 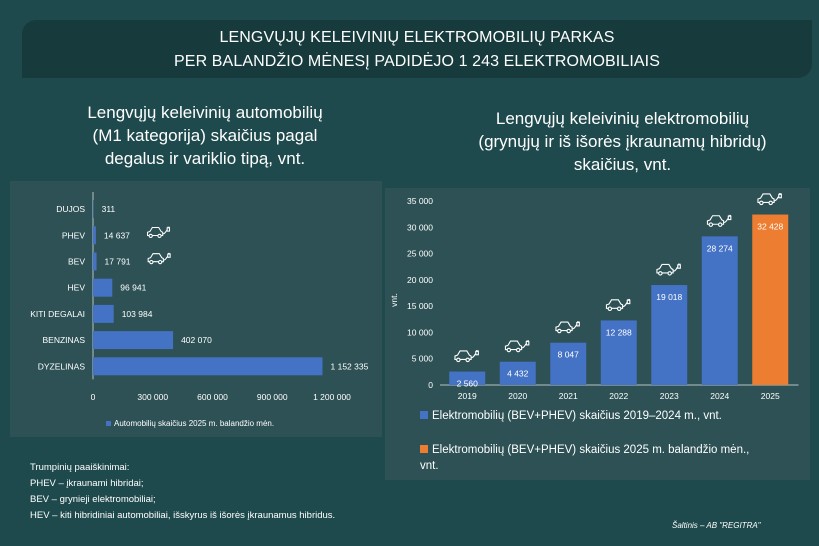 I want to click on x-tick-label-2020: 2020, so click(x=517, y=396).